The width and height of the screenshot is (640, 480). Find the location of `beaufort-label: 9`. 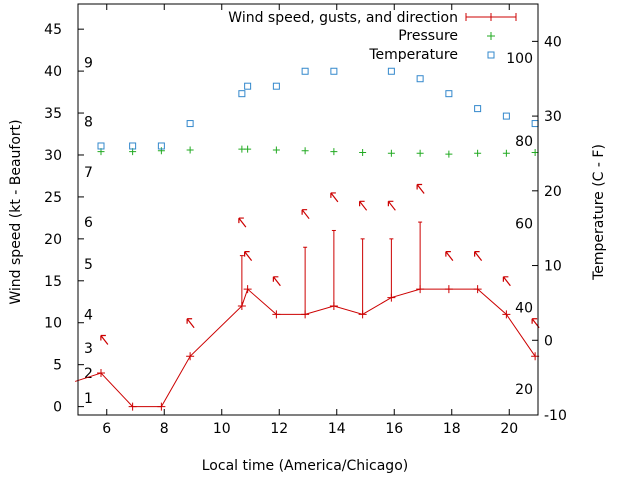

beaufort-label: 9 is located at coordinates (88, 64).